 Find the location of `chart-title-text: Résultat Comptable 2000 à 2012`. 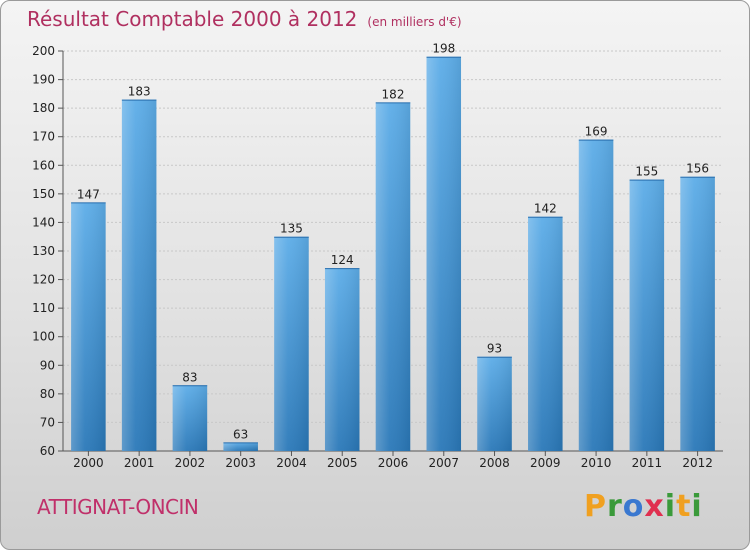

chart-title-text: Résultat Comptable 2000 à 2012 is located at coordinates (192, 19).